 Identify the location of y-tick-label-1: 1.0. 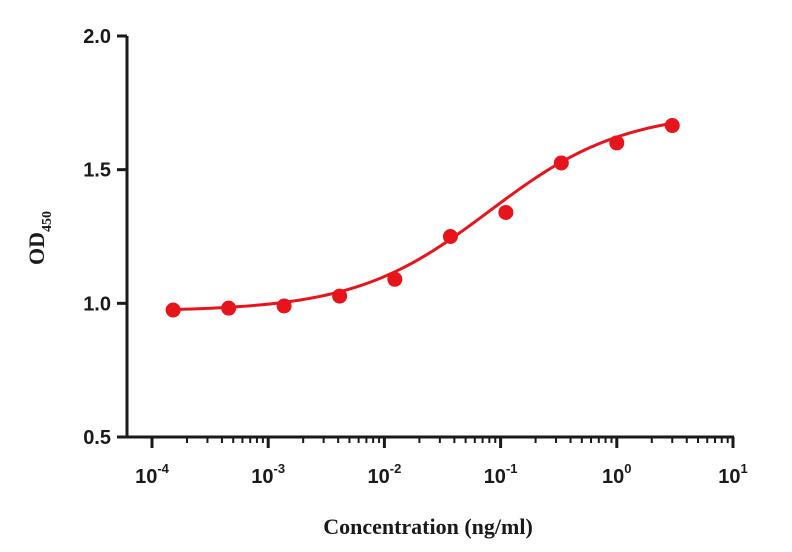
(97, 304).